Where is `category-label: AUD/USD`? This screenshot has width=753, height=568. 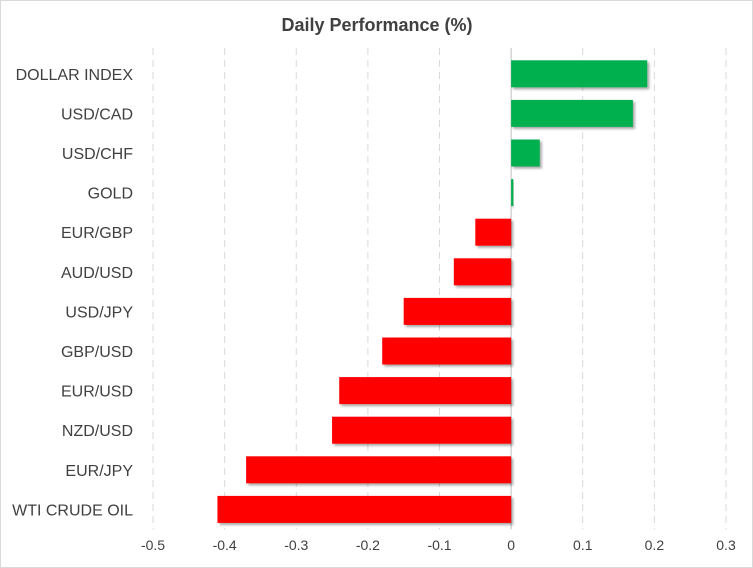
category-label: AUD/USD is located at coordinates (97, 273).